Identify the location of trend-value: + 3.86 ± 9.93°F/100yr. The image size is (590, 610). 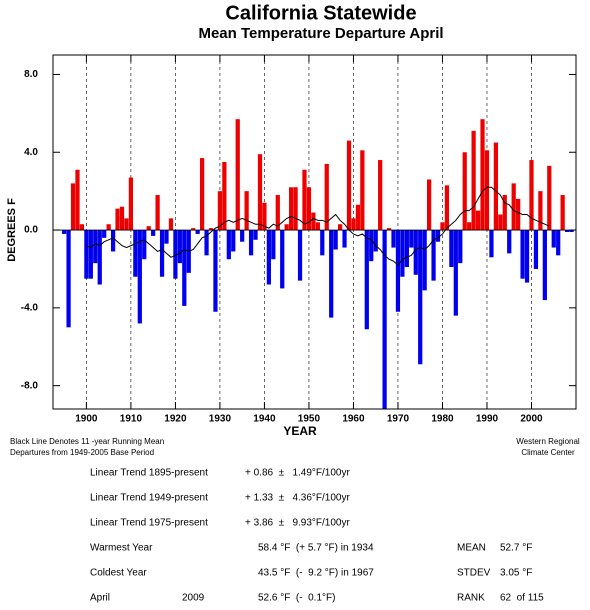
(297, 523).